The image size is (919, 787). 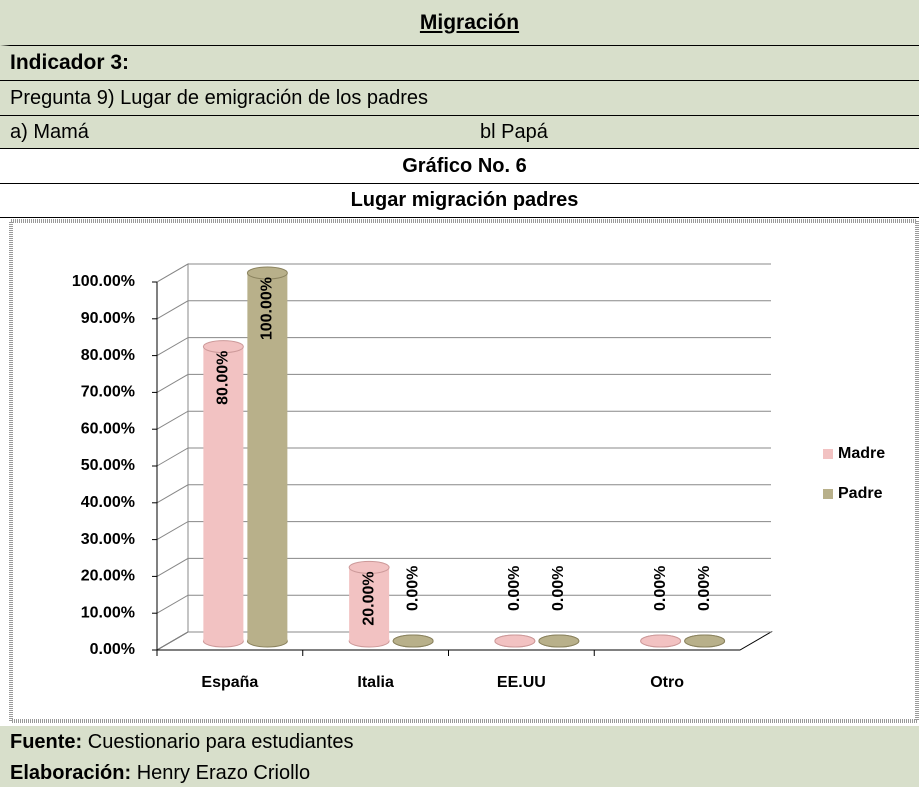 What do you see at coordinates (459, 132) in the screenshot?
I see `options-row: a) Mamá bl Papá` at bounding box center [459, 132].